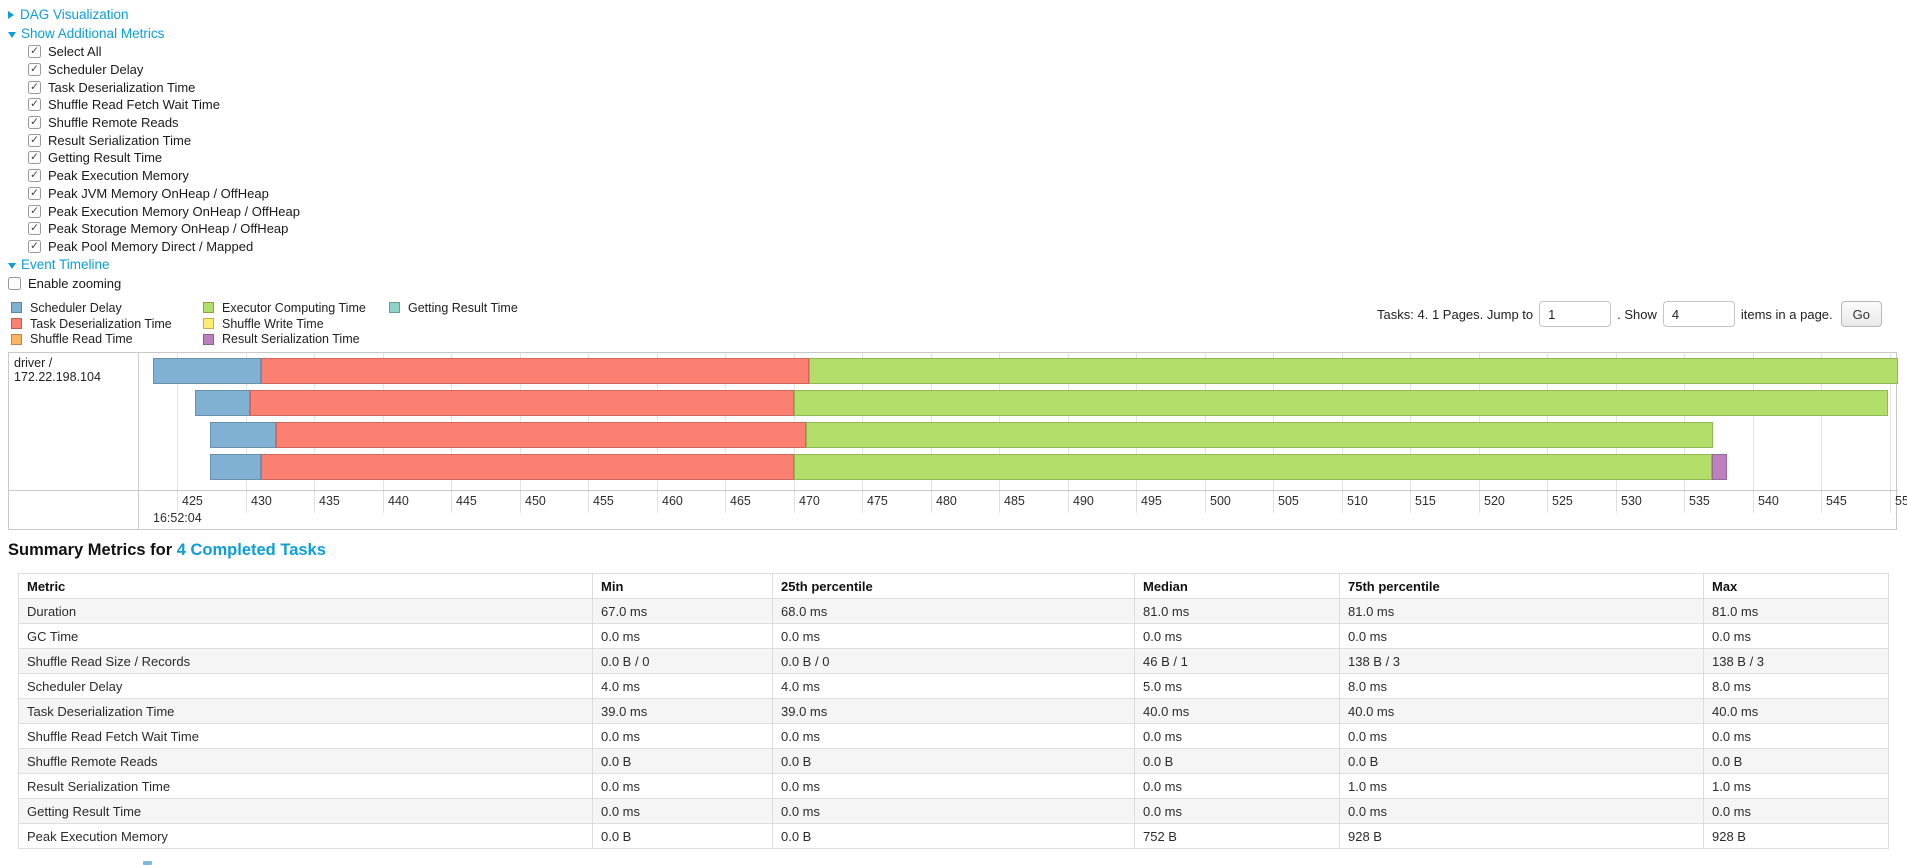  Describe the element at coordinates (1796, 761) in the screenshot. I see `metric-value-cell: 0.0 B` at that location.